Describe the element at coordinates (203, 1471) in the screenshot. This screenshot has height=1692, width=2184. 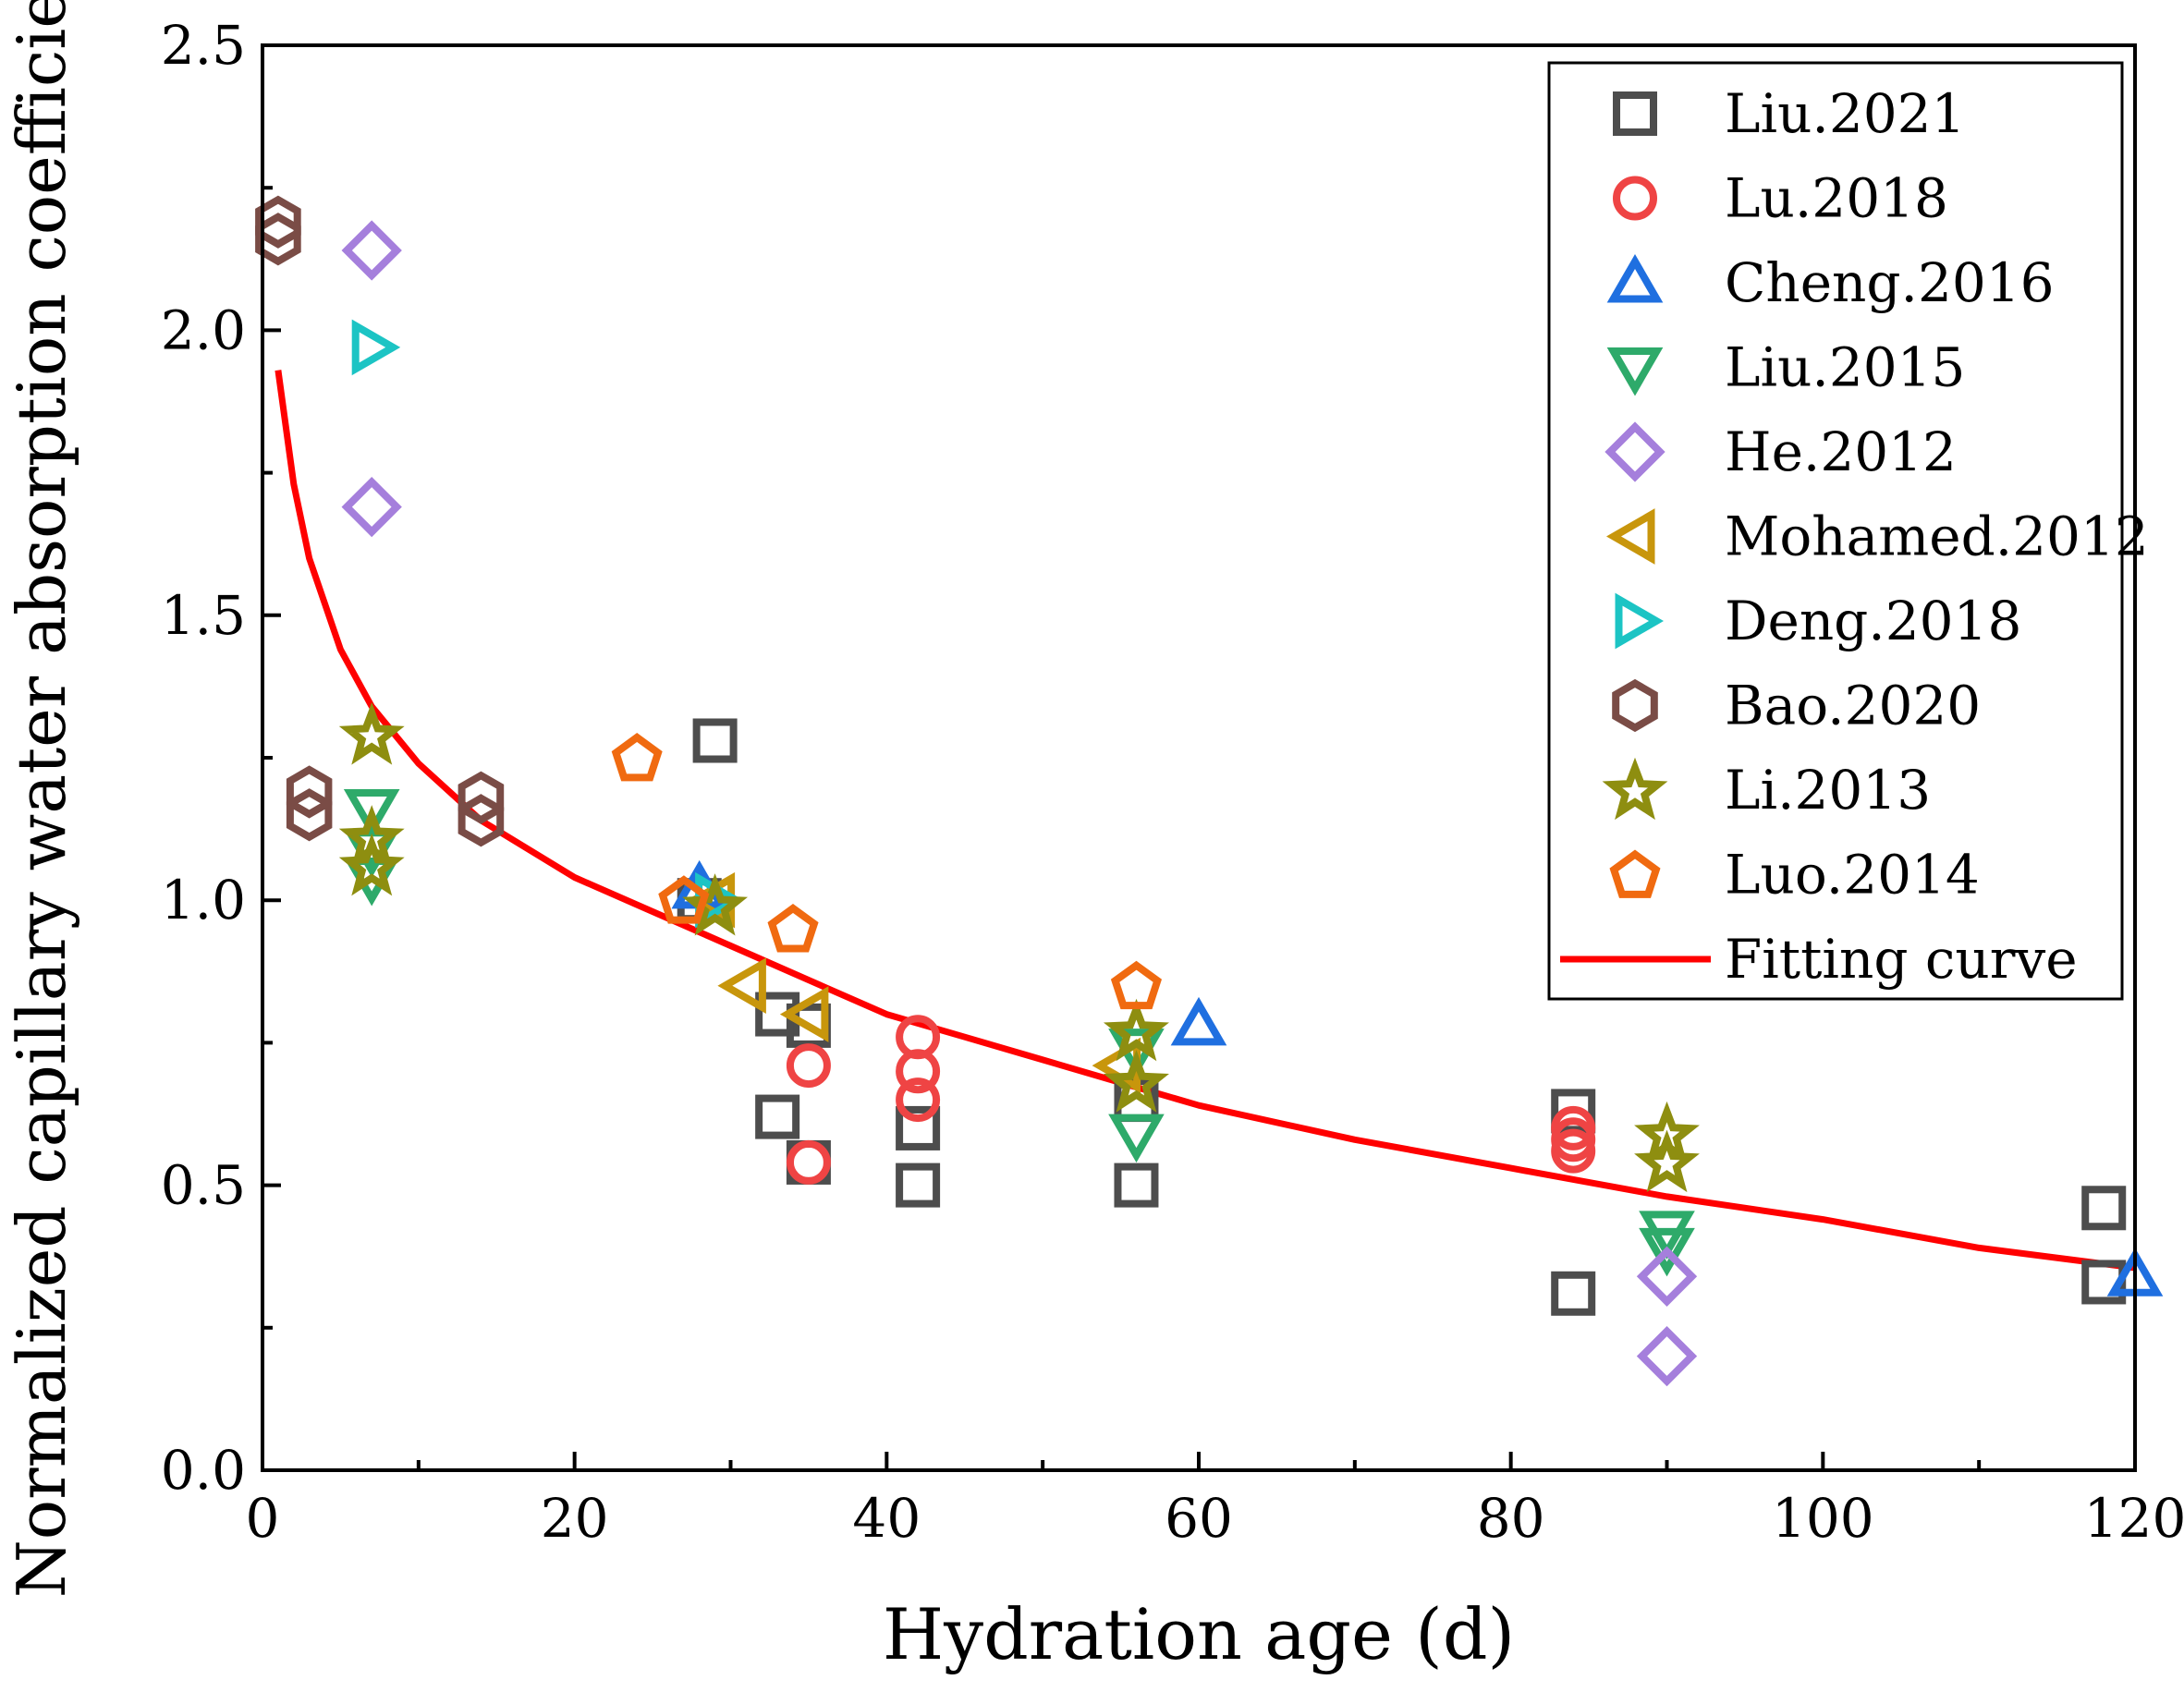
I see `y-tick-label: 0.0` at that location.